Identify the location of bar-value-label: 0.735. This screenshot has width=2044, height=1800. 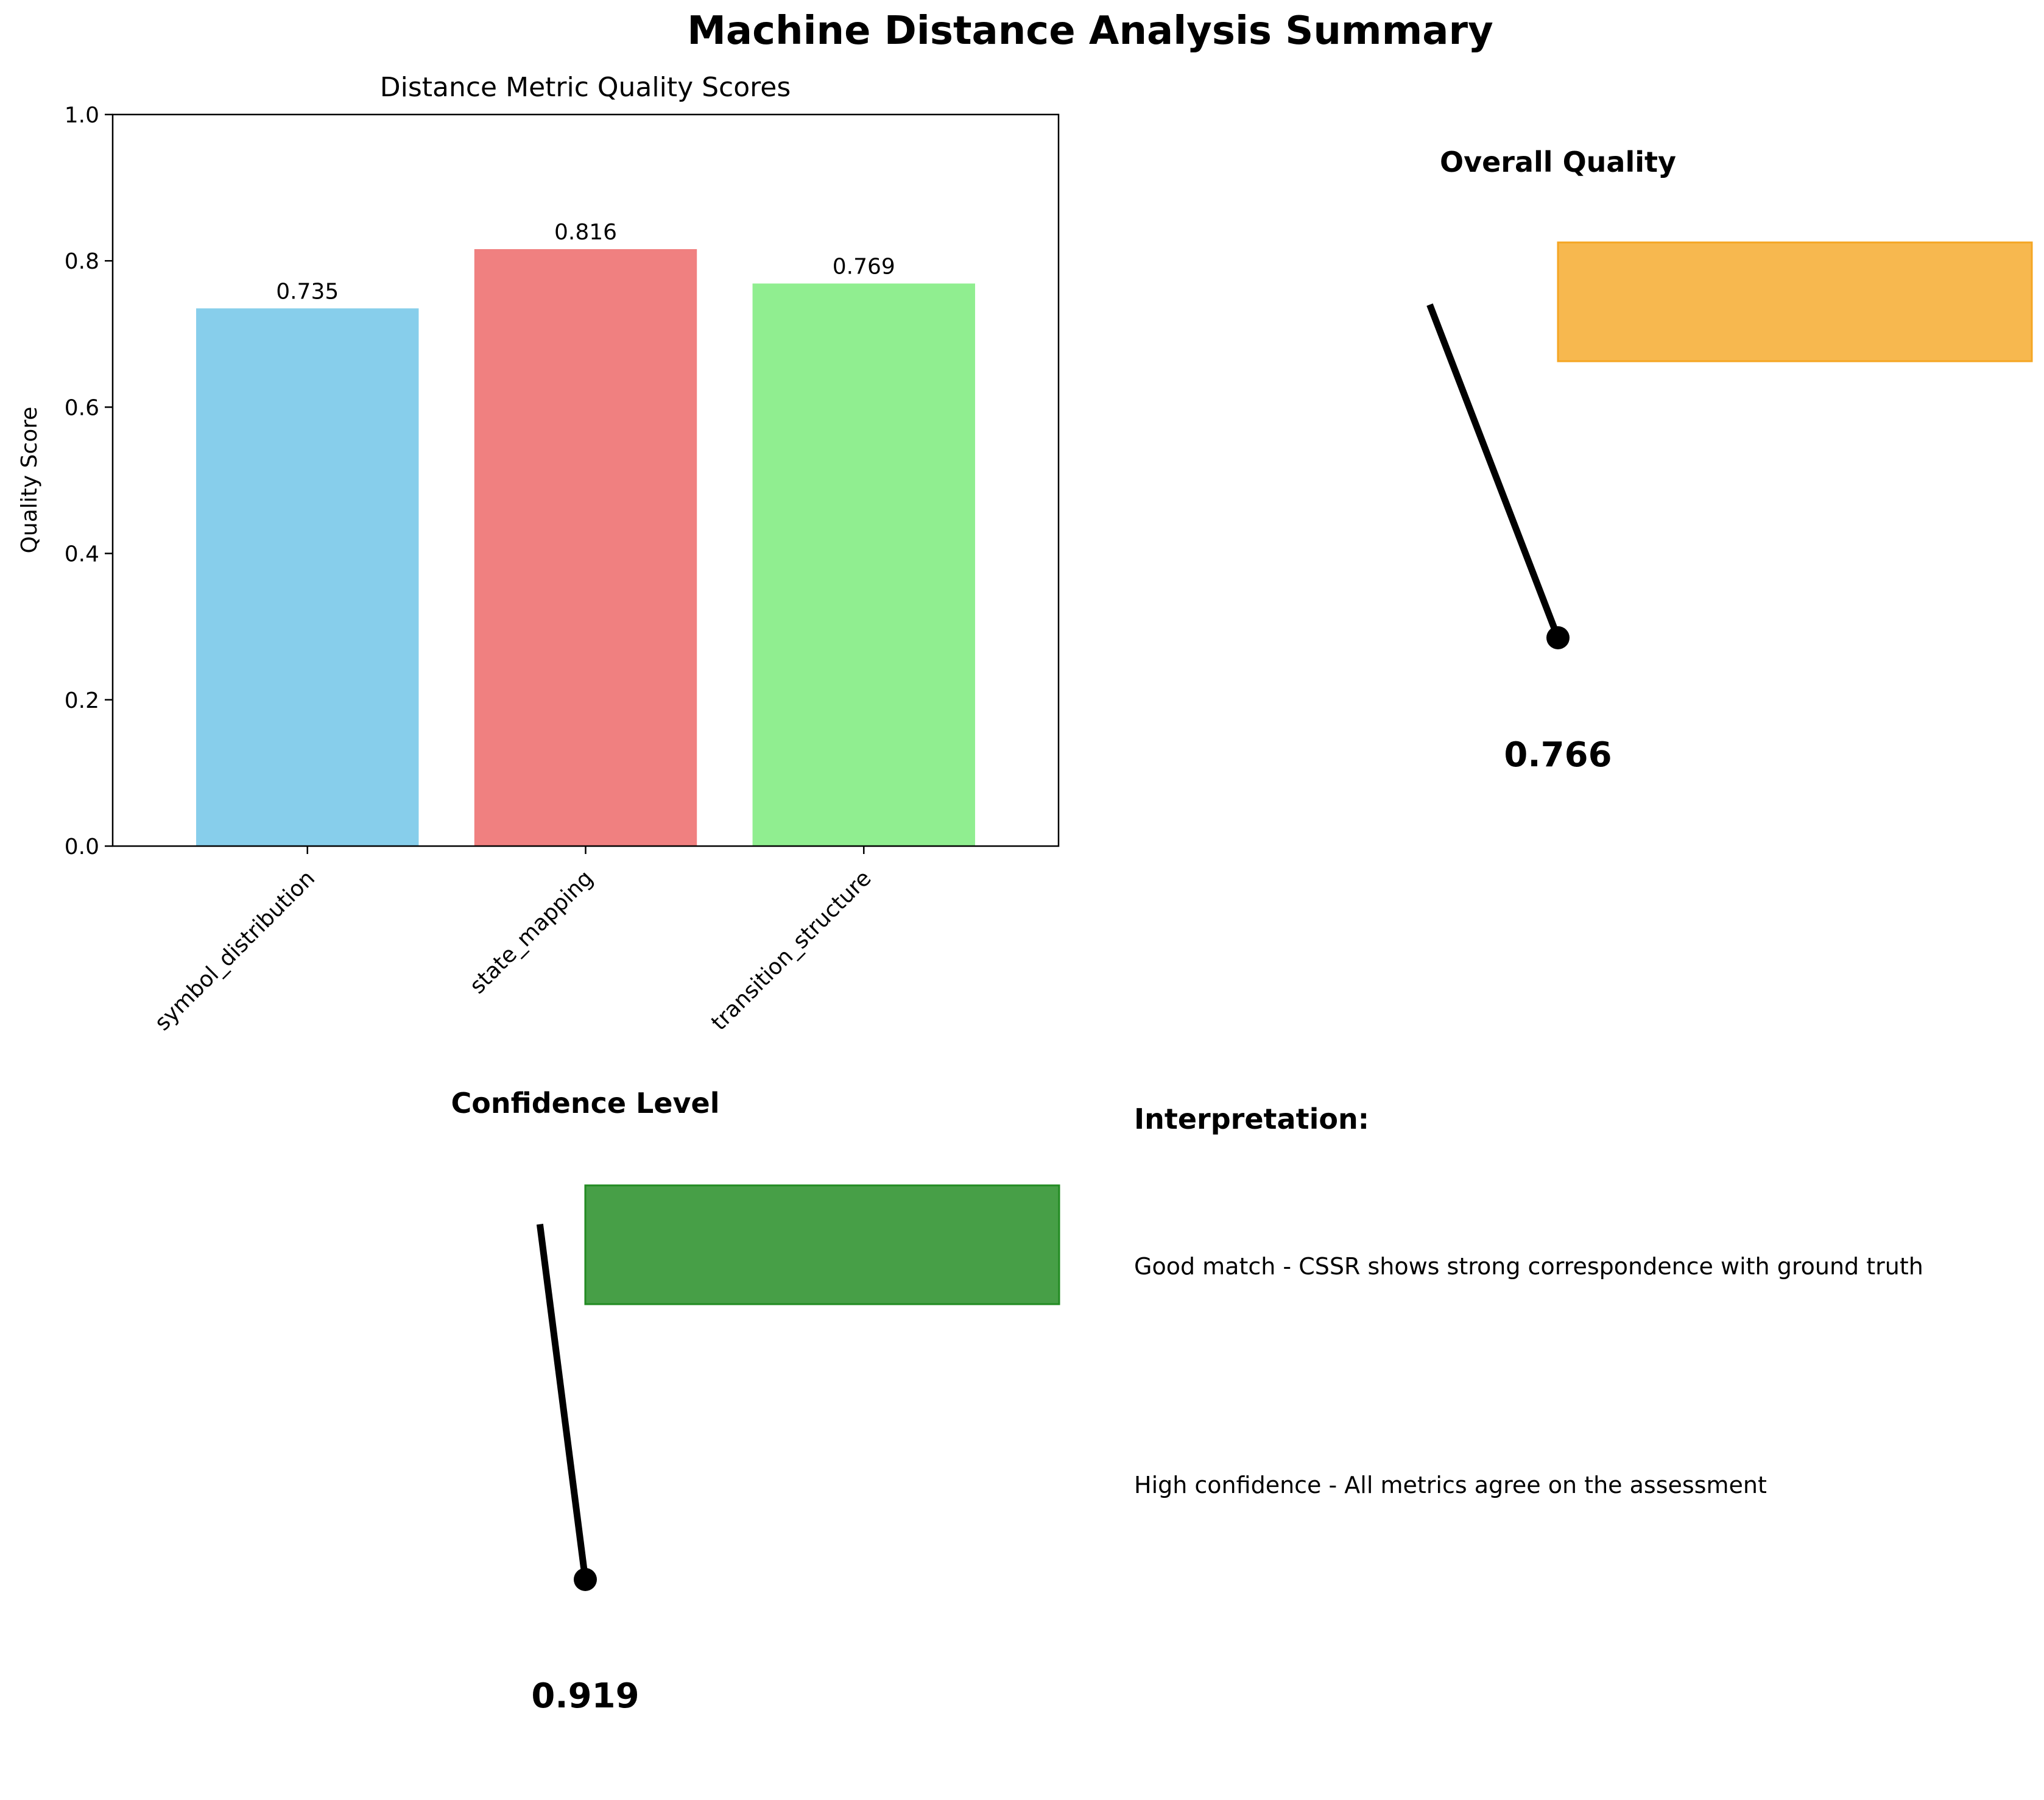
(307, 291).